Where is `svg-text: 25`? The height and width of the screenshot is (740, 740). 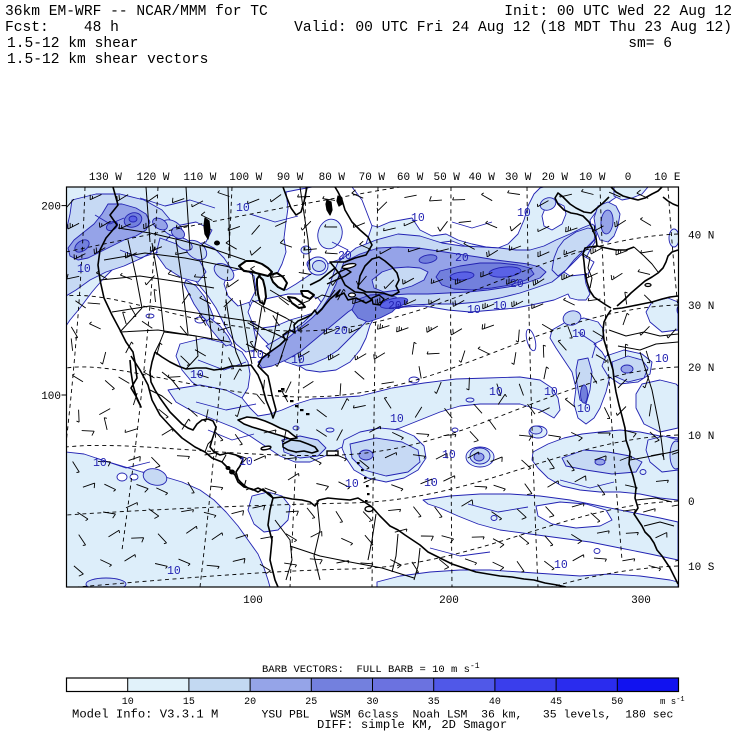
svg-text: 25 is located at coordinates (311, 702).